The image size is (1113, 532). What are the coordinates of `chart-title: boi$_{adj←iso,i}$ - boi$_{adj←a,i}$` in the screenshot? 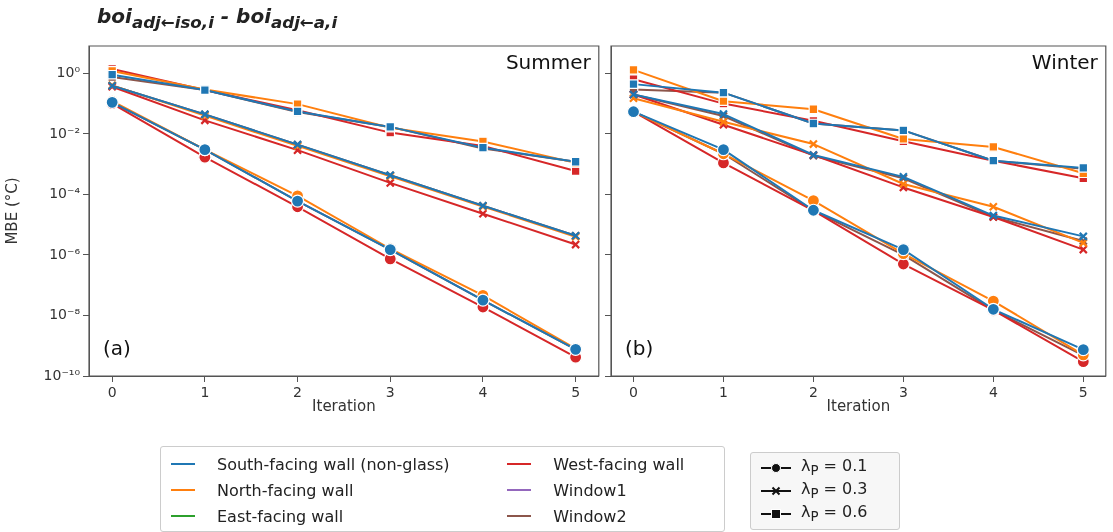 It's located at (217, 18).